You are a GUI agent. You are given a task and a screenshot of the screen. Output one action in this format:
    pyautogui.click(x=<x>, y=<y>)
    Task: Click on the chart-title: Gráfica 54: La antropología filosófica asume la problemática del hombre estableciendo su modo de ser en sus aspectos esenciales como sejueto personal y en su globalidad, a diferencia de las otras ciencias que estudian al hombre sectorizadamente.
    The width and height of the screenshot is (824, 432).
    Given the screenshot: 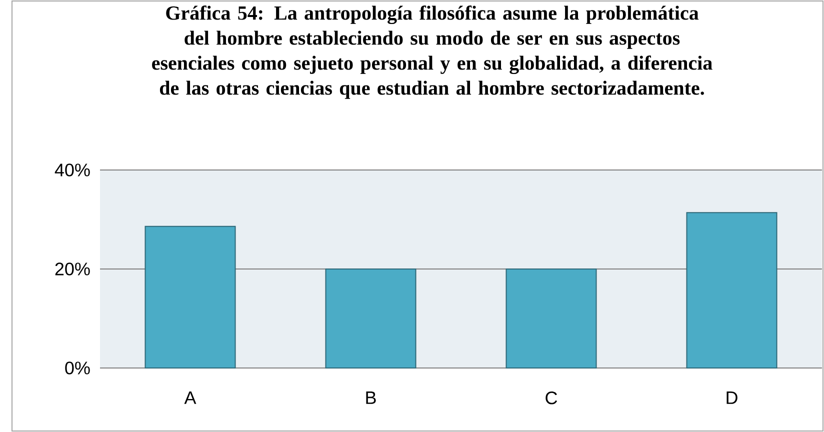 What is the action you would take?
    pyautogui.click(x=432, y=52)
    